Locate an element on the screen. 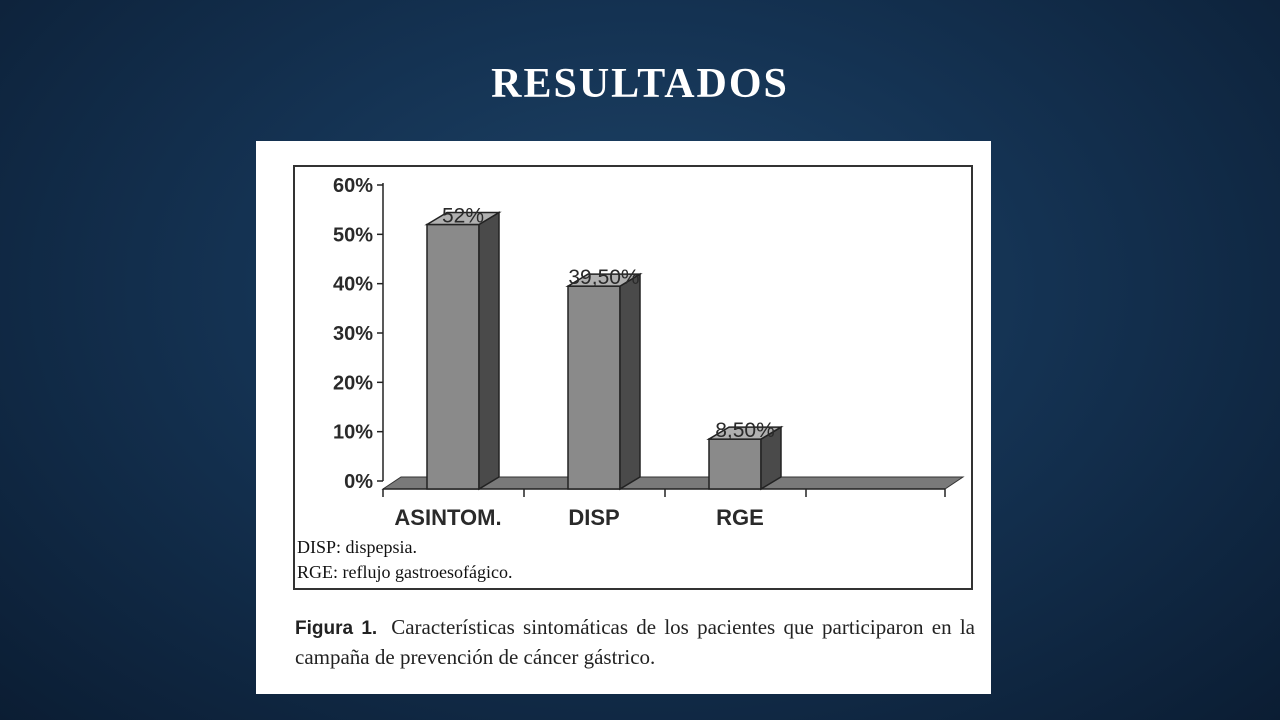 The height and width of the screenshot is (720, 1280). figure-label: Figura 1. is located at coordinates (336, 628).